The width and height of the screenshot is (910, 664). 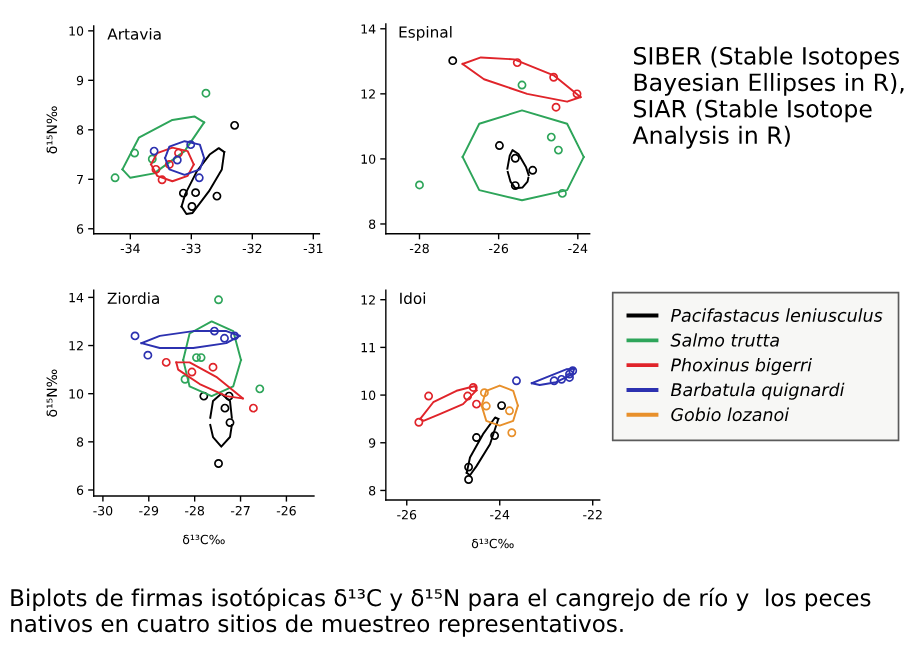 I want to click on legend-label: Phoxinus bigerri, so click(x=741, y=366).